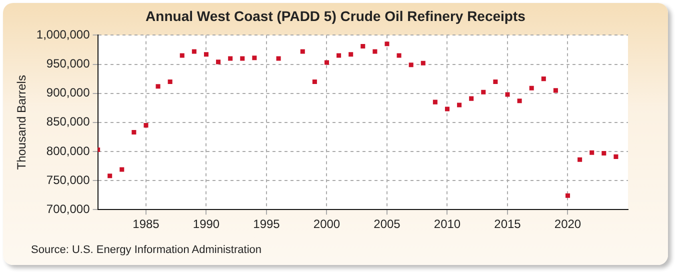 This screenshot has height=275, width=675. I want to click on x-tick-label: 1990, so click(206, 224).